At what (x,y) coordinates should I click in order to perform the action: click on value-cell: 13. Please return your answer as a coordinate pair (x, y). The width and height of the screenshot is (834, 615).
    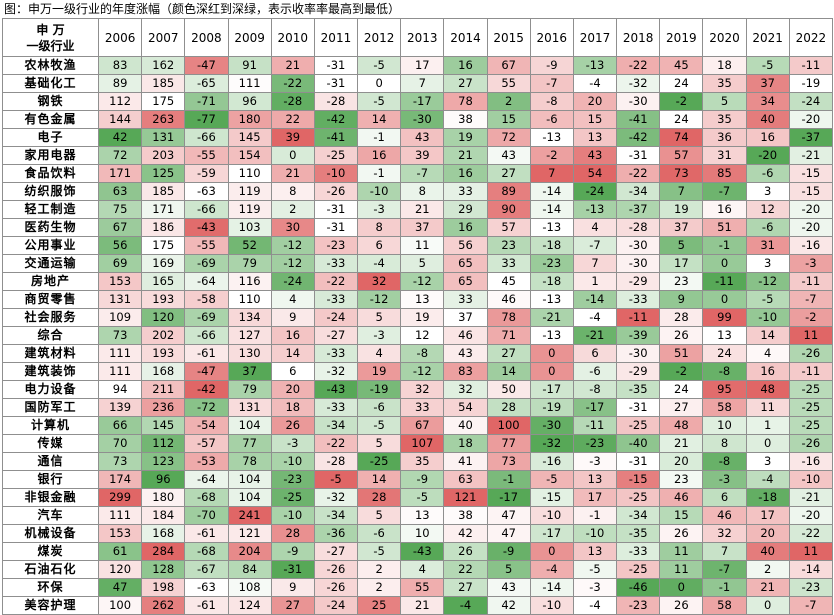
    Looking at the image, I should click on (595, 137).